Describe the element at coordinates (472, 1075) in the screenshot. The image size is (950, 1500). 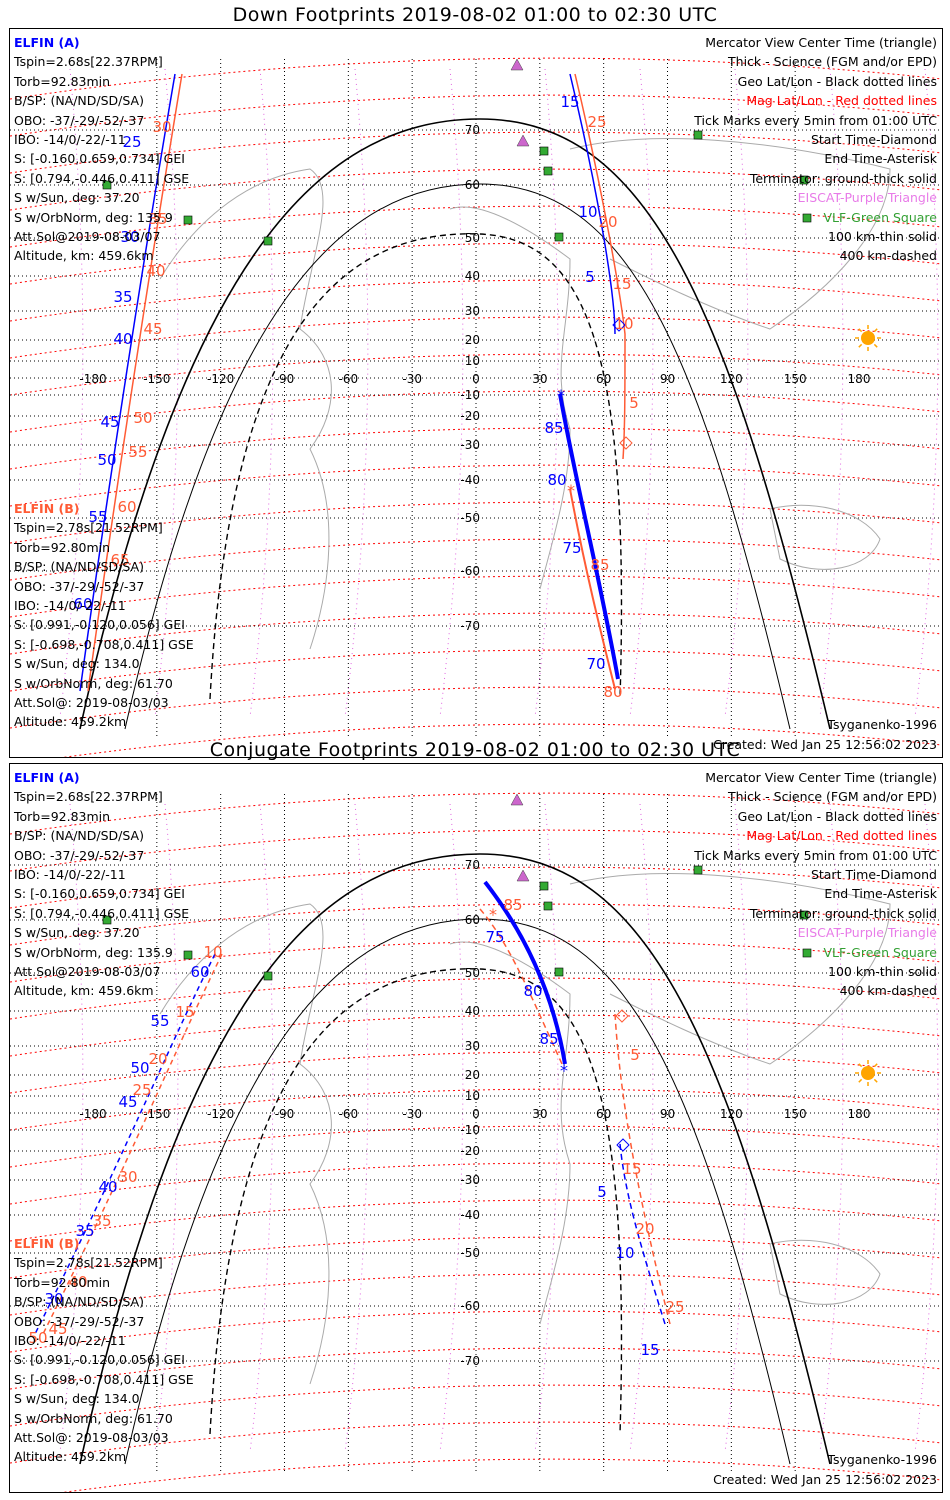
I see `latitude-tick-label: 20` at that location.